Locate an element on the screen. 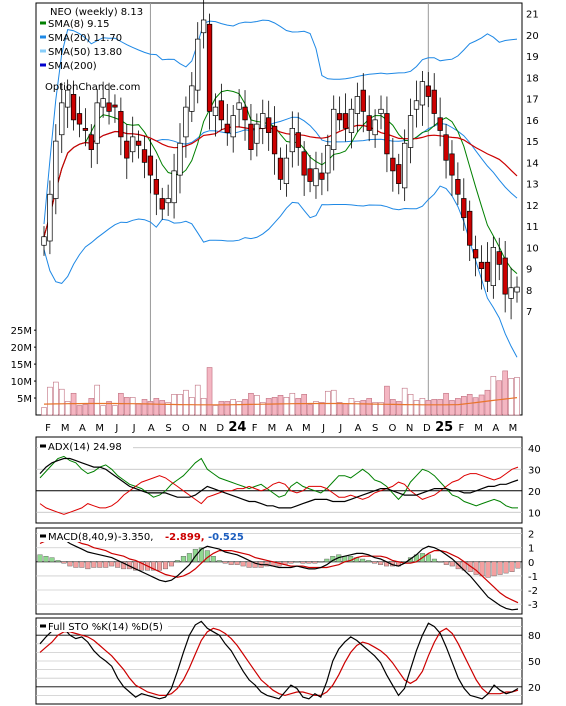  x-axis-label: F is located at coordinates (48, 428).